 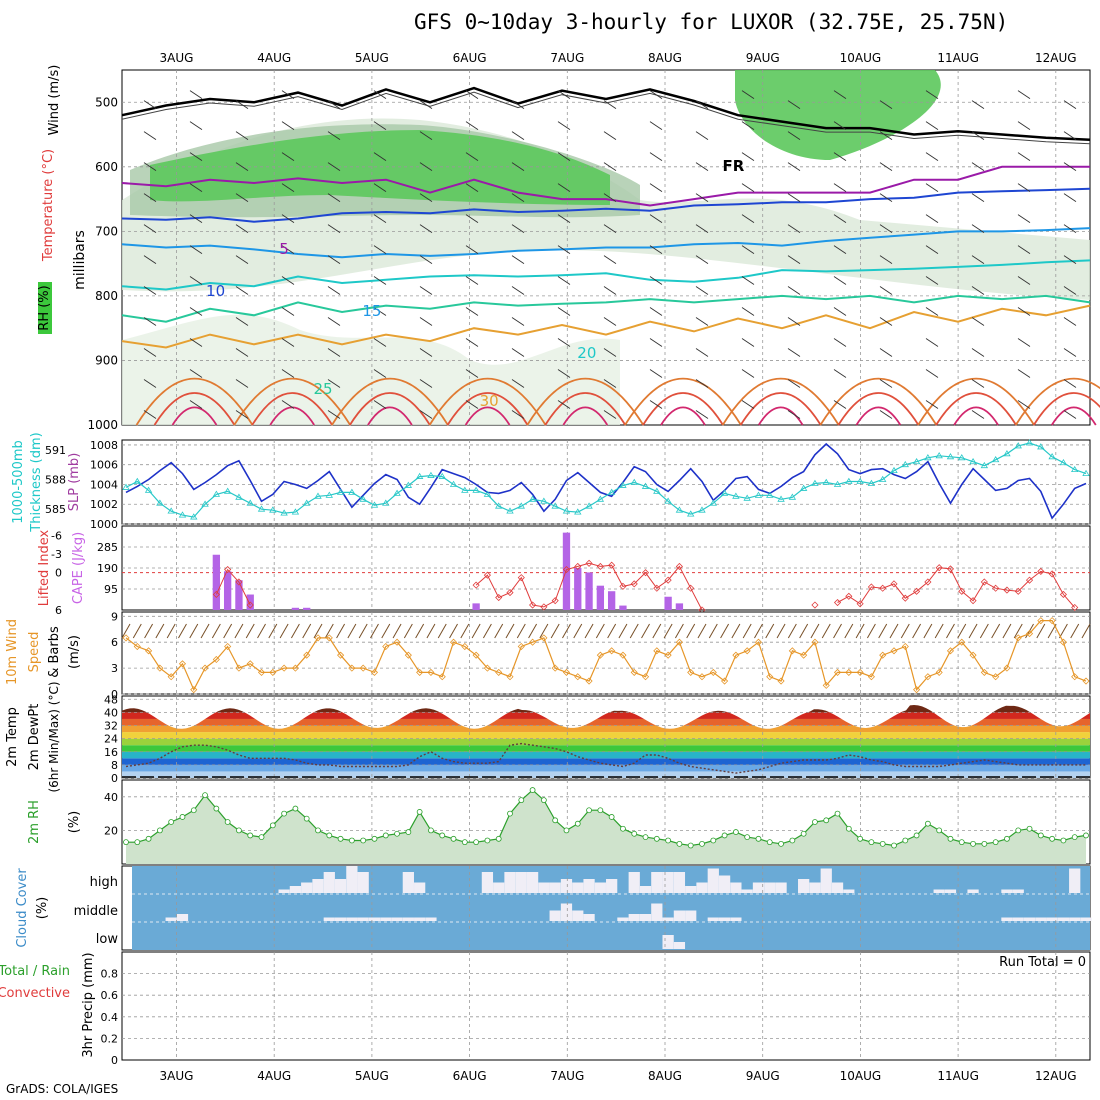 I want to click on cape-tick-label: 190, so click(x=107, y=568).